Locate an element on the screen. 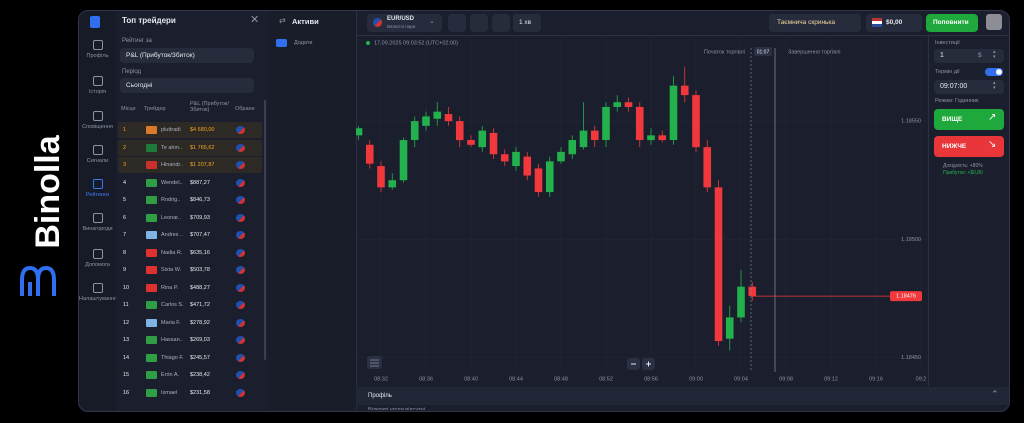 The height and width of the screenshot is (423, 1024). trader-row: 7 Andres .. $707,47 is located at coordinates (190, 235).